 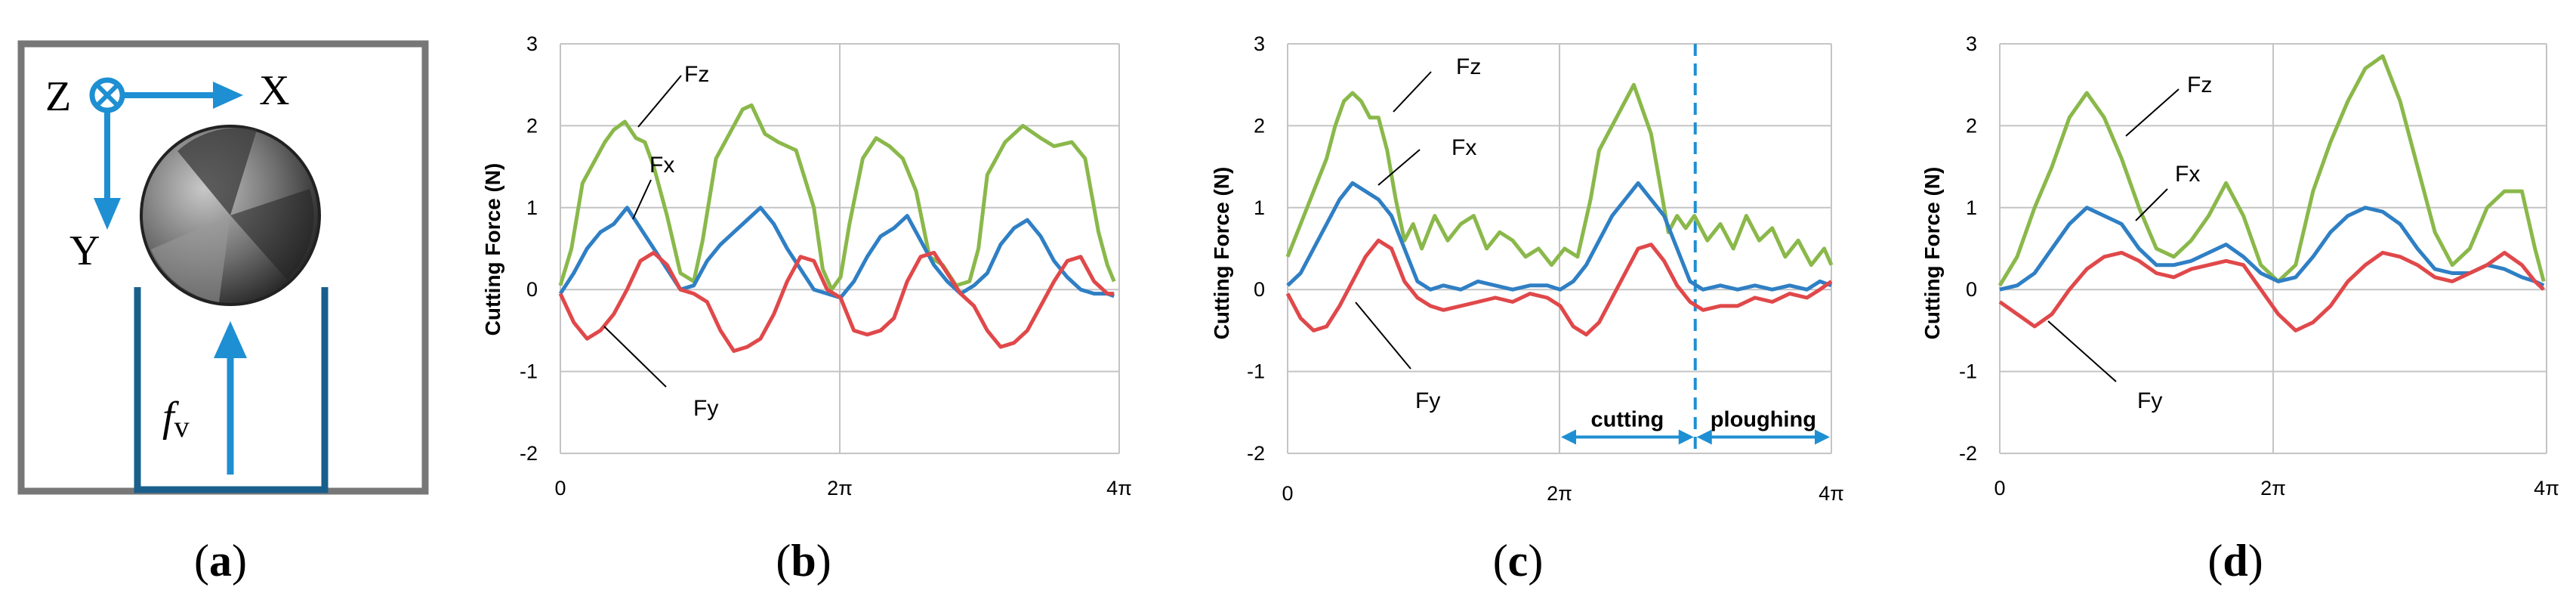 What do you see at coordinates (1256, 248) in the screenshot?
I see `chart-c-yticks: 3 2 1 0 -1 -2` at bounding box center [1256, 248].